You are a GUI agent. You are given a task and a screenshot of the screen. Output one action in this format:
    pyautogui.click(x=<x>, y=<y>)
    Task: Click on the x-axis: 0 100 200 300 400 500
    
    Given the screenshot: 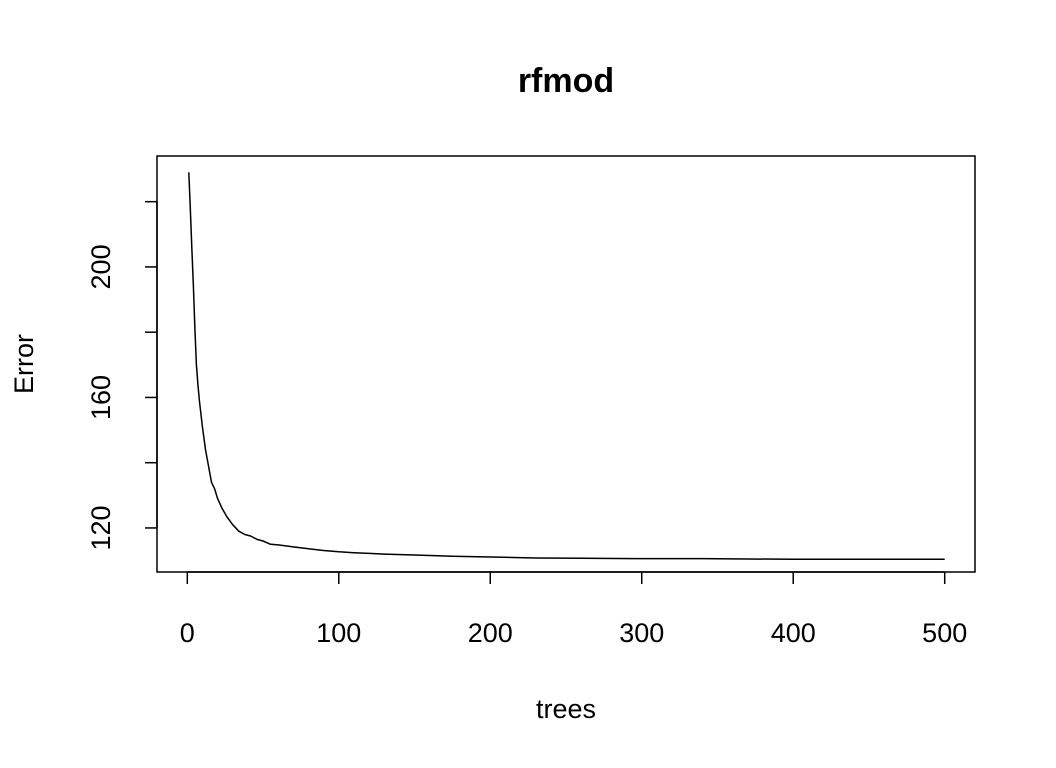 What is the action you would take?
    pyautogui.click(x=573, y=609)
    